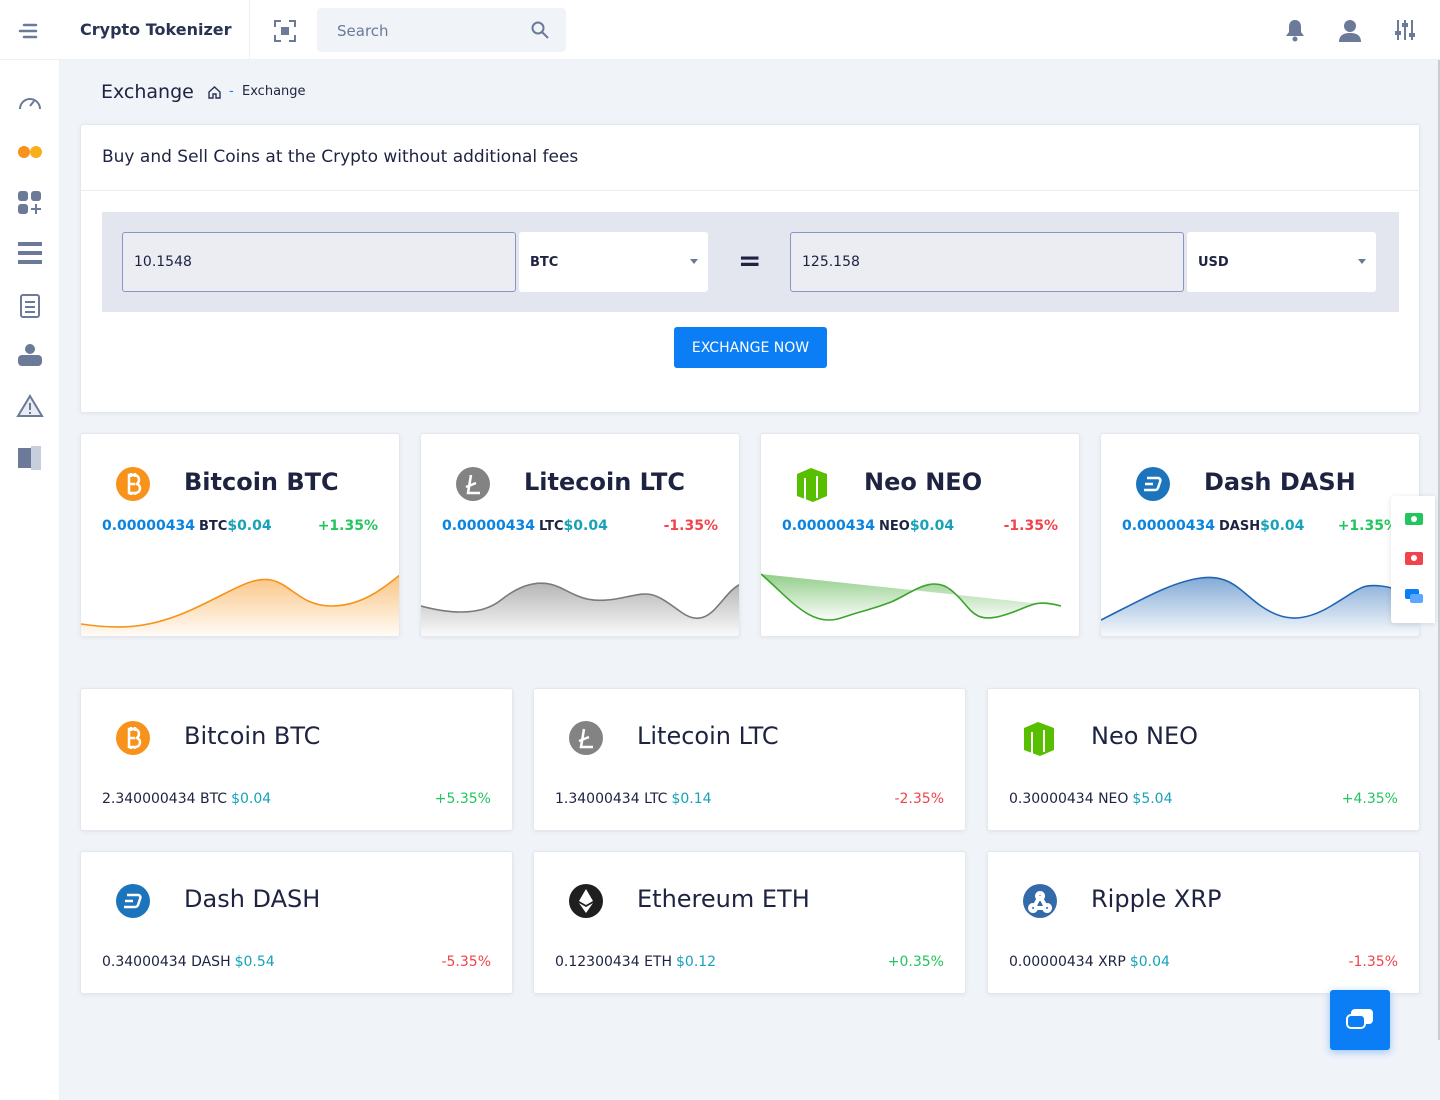 The height and width of the screenshot is (1100, 1440). I want to click on quick-gallery, so click(1414, 558).